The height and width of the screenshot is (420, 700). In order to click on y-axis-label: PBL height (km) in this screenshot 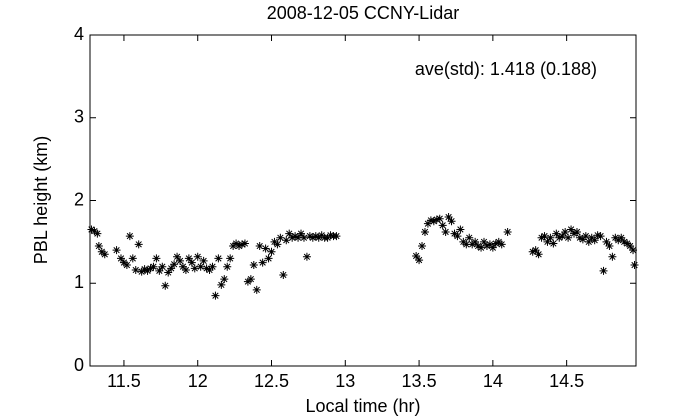, I will do `click(41, 200)`.